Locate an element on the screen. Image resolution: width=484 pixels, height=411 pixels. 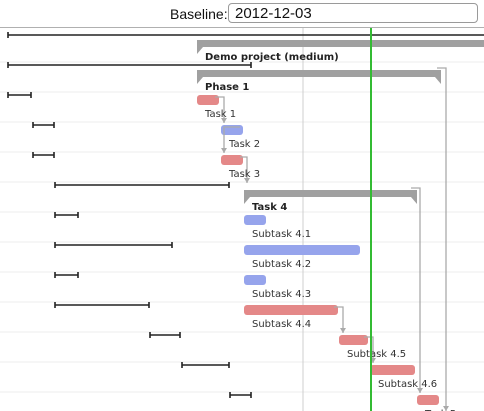
row-label-task-3: Task 3 is located at coordinates (244, 174).